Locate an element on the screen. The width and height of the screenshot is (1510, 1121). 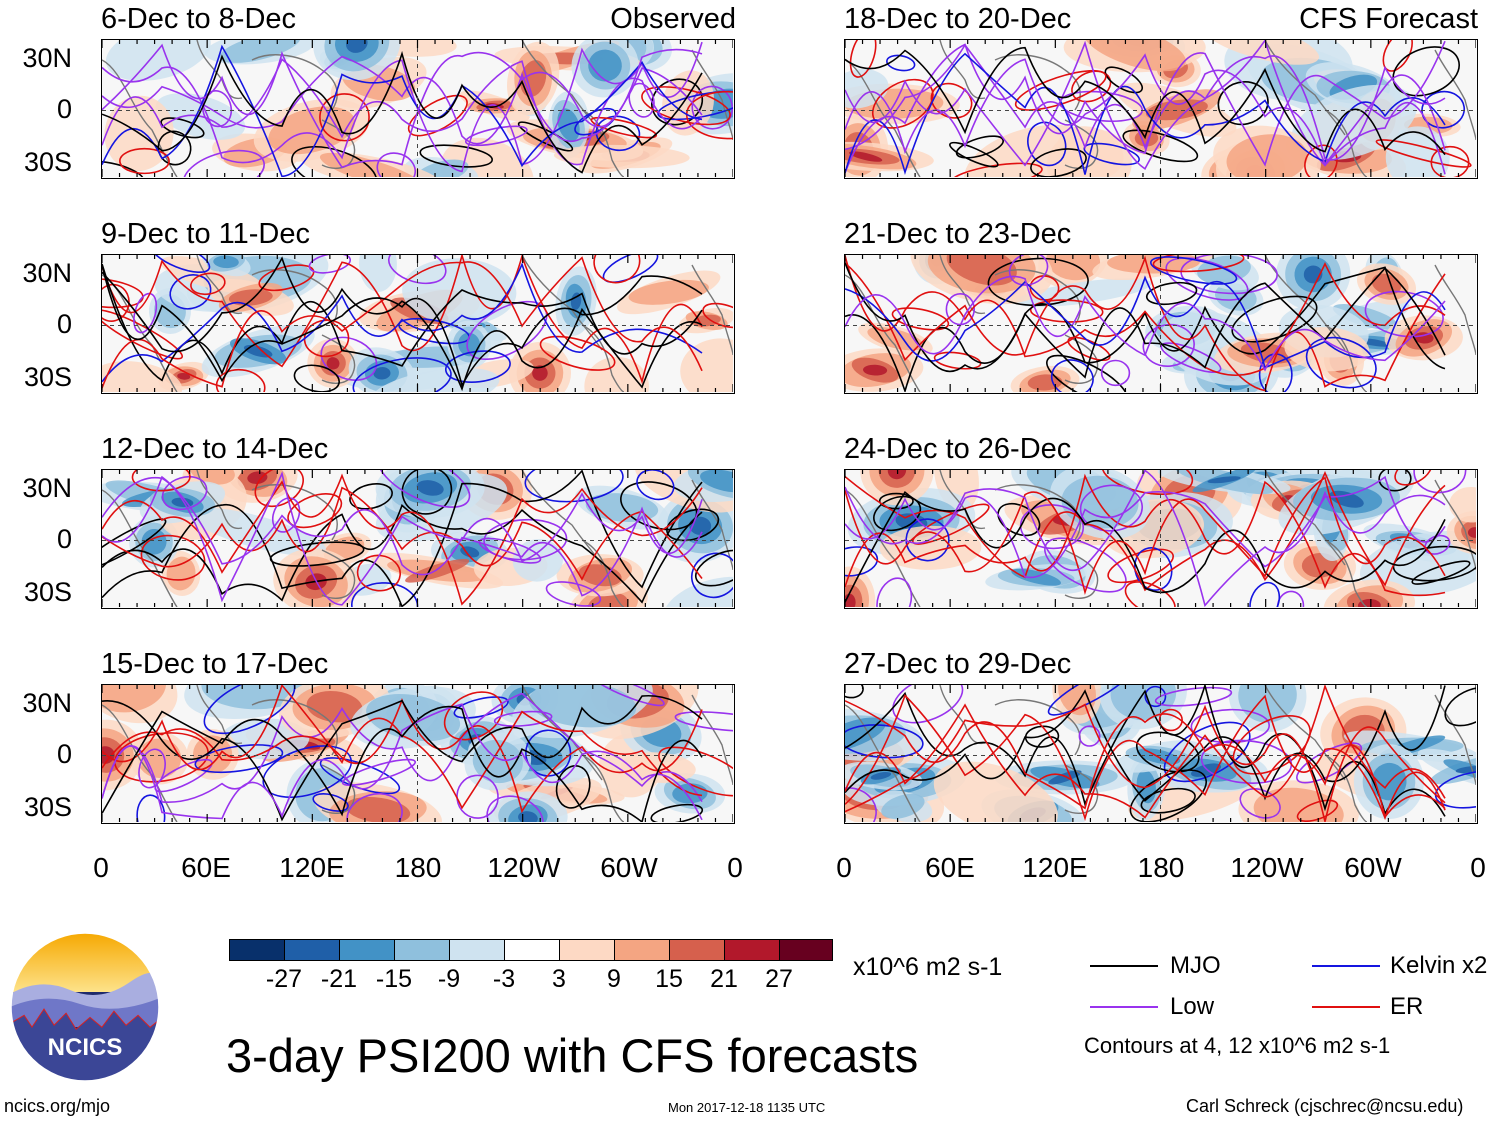
colorbar-label: -3 is located at coordinates (504, 979).